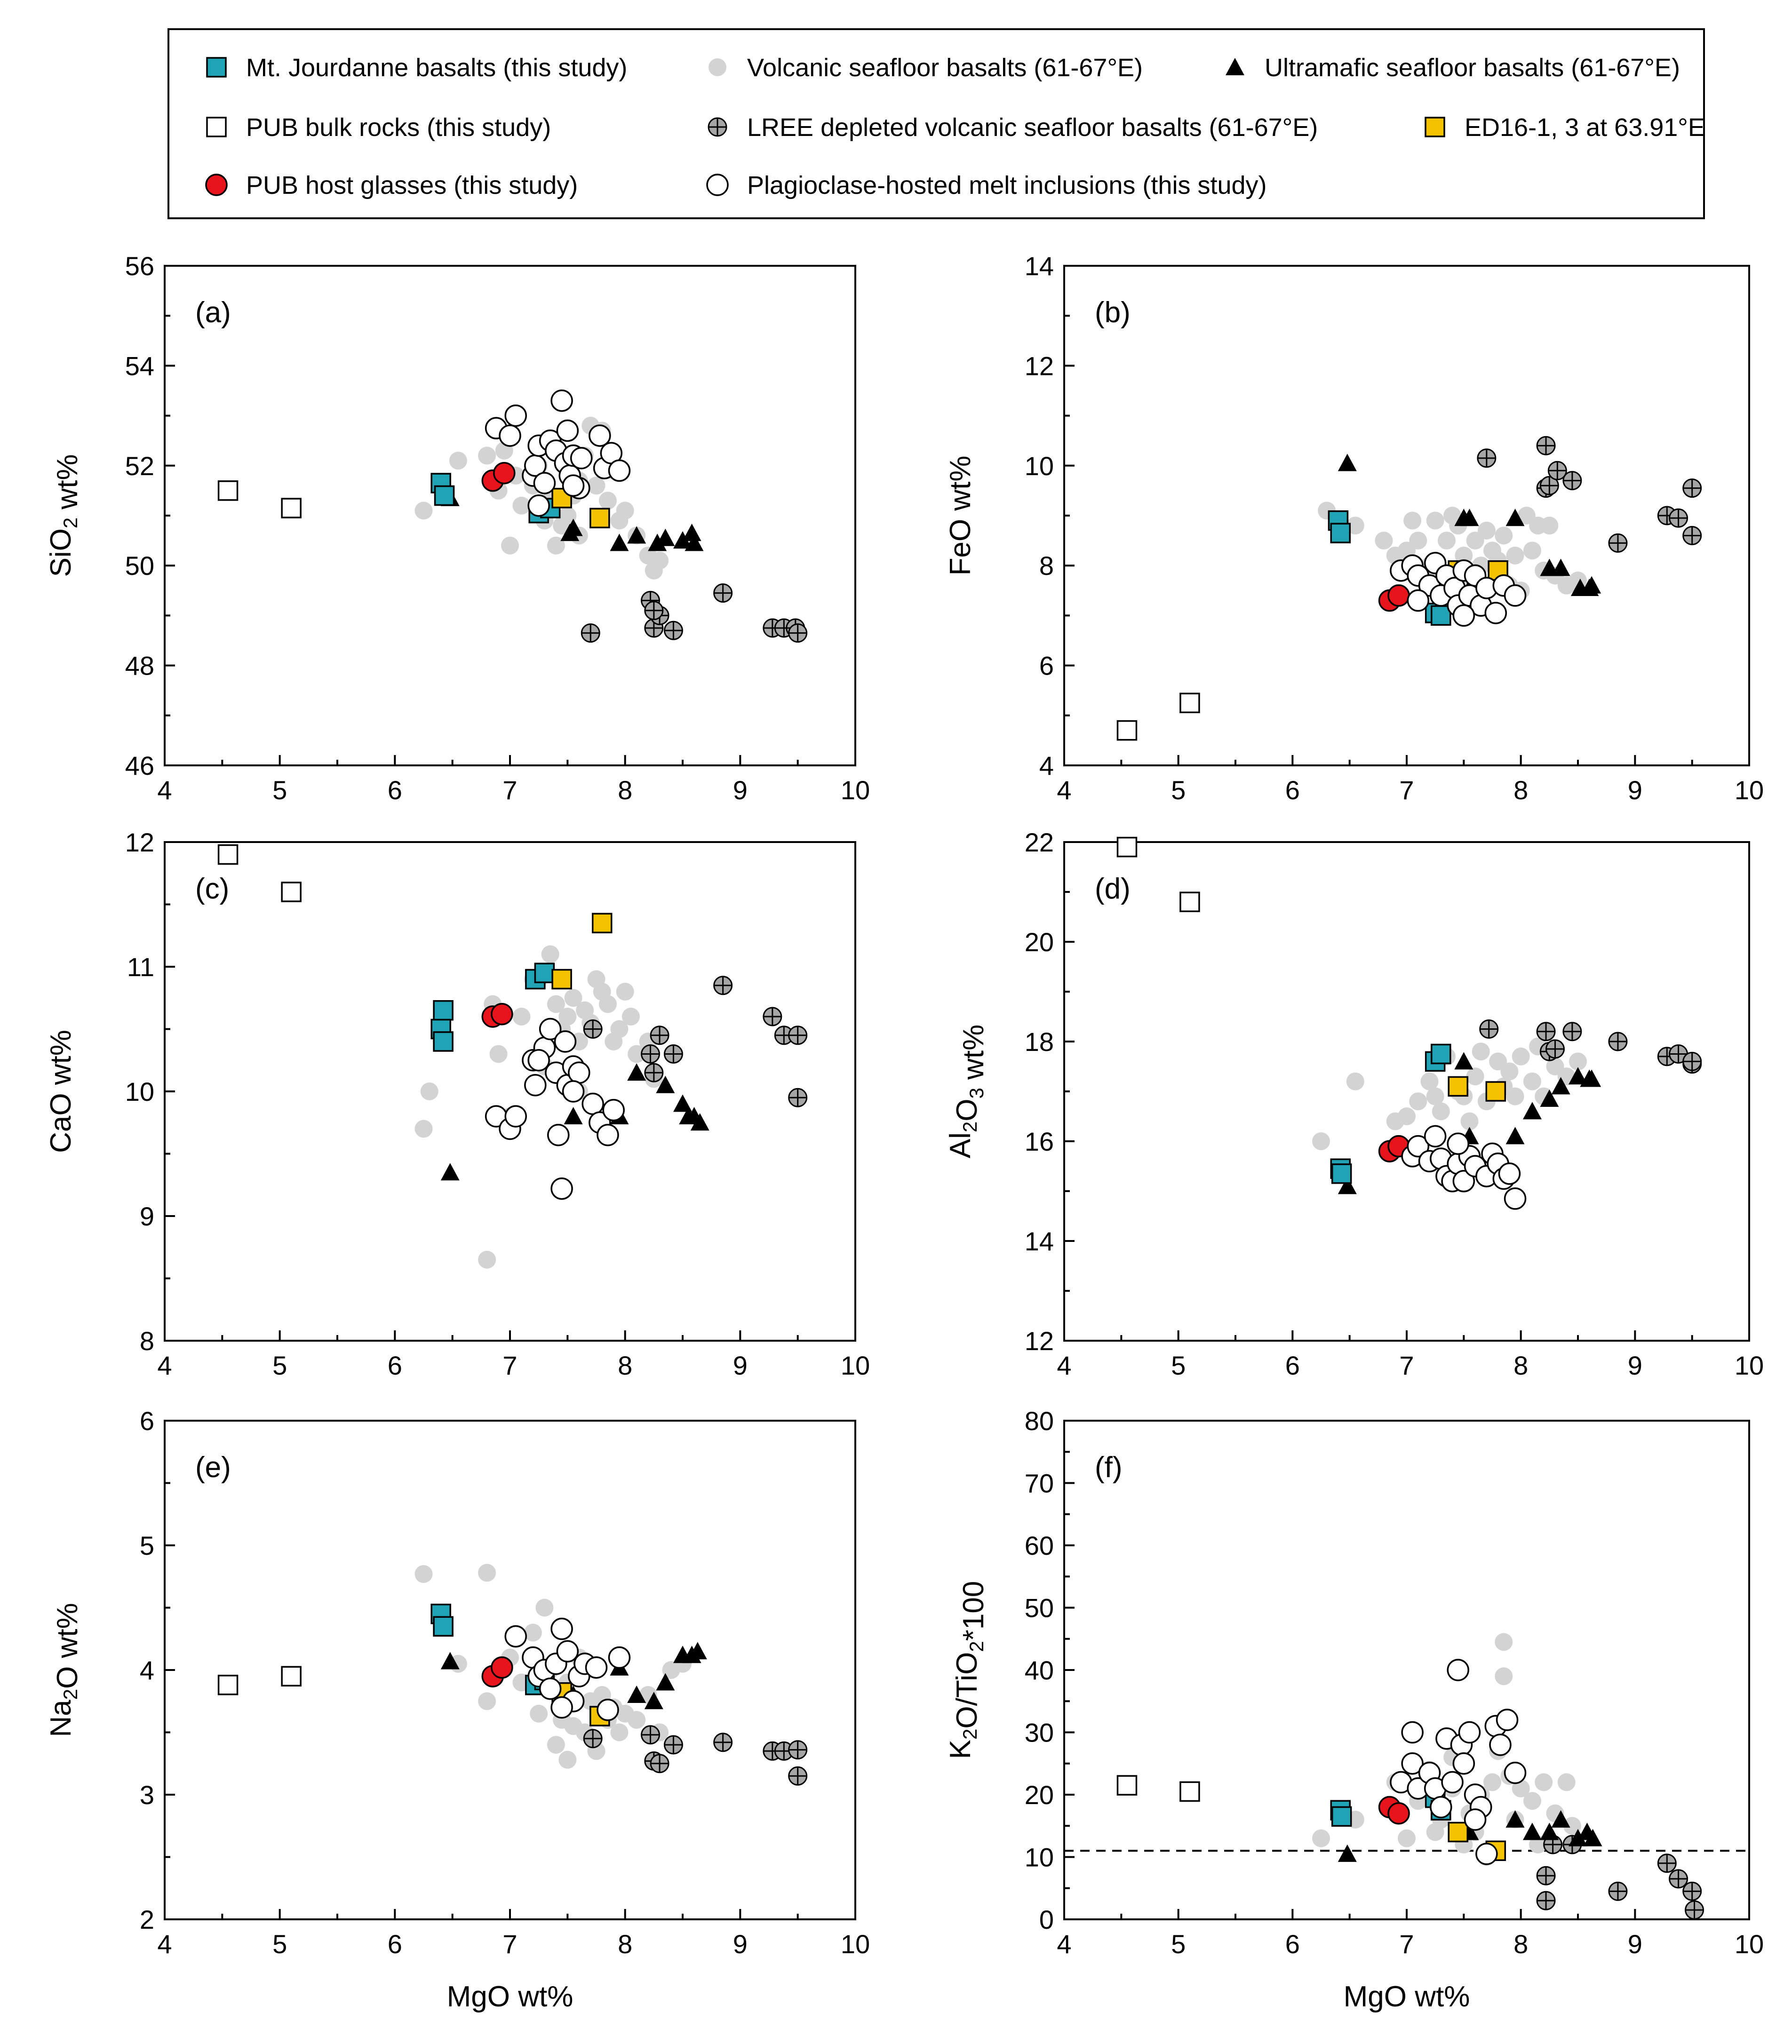 This screenshot has width=1792, height=2044. I want to click on panel-label: (b), so click(1113, 312).